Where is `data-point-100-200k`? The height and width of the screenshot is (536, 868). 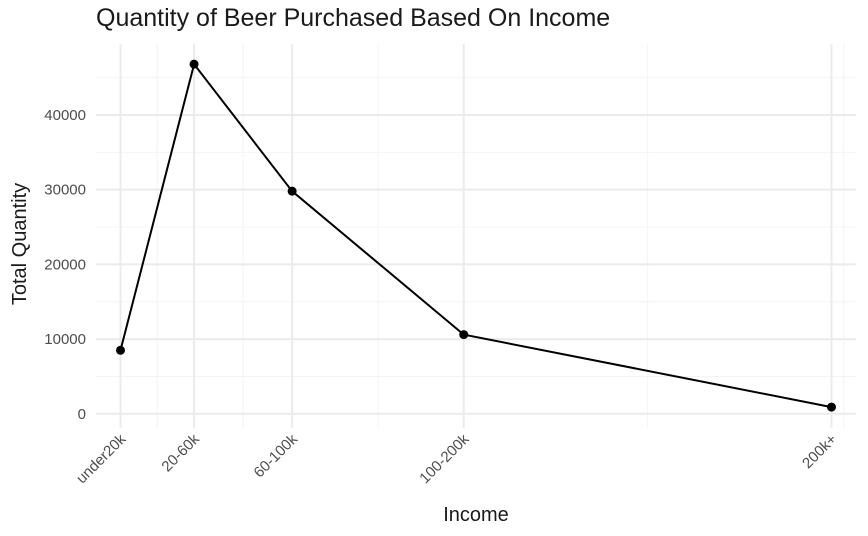 data-point-100-200k is located at coordinates (464, 335).